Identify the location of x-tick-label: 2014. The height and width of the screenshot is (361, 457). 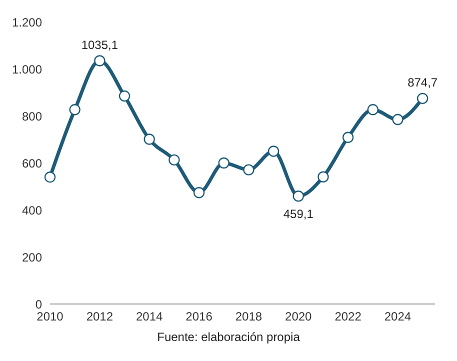
(150, 317).